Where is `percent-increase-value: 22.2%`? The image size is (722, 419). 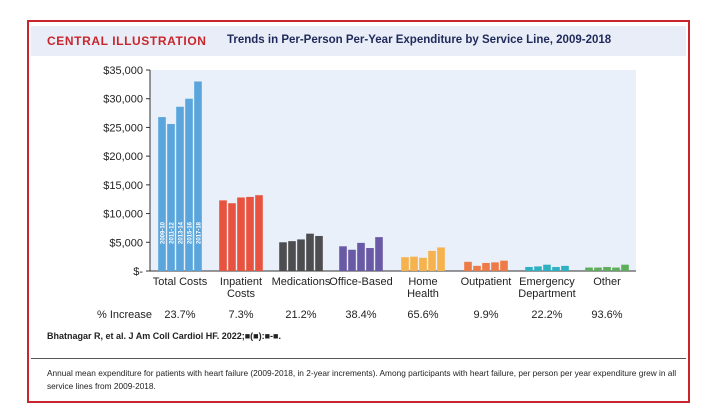 percent-increase-value: 22.2% is located at coordinates (546, 315).